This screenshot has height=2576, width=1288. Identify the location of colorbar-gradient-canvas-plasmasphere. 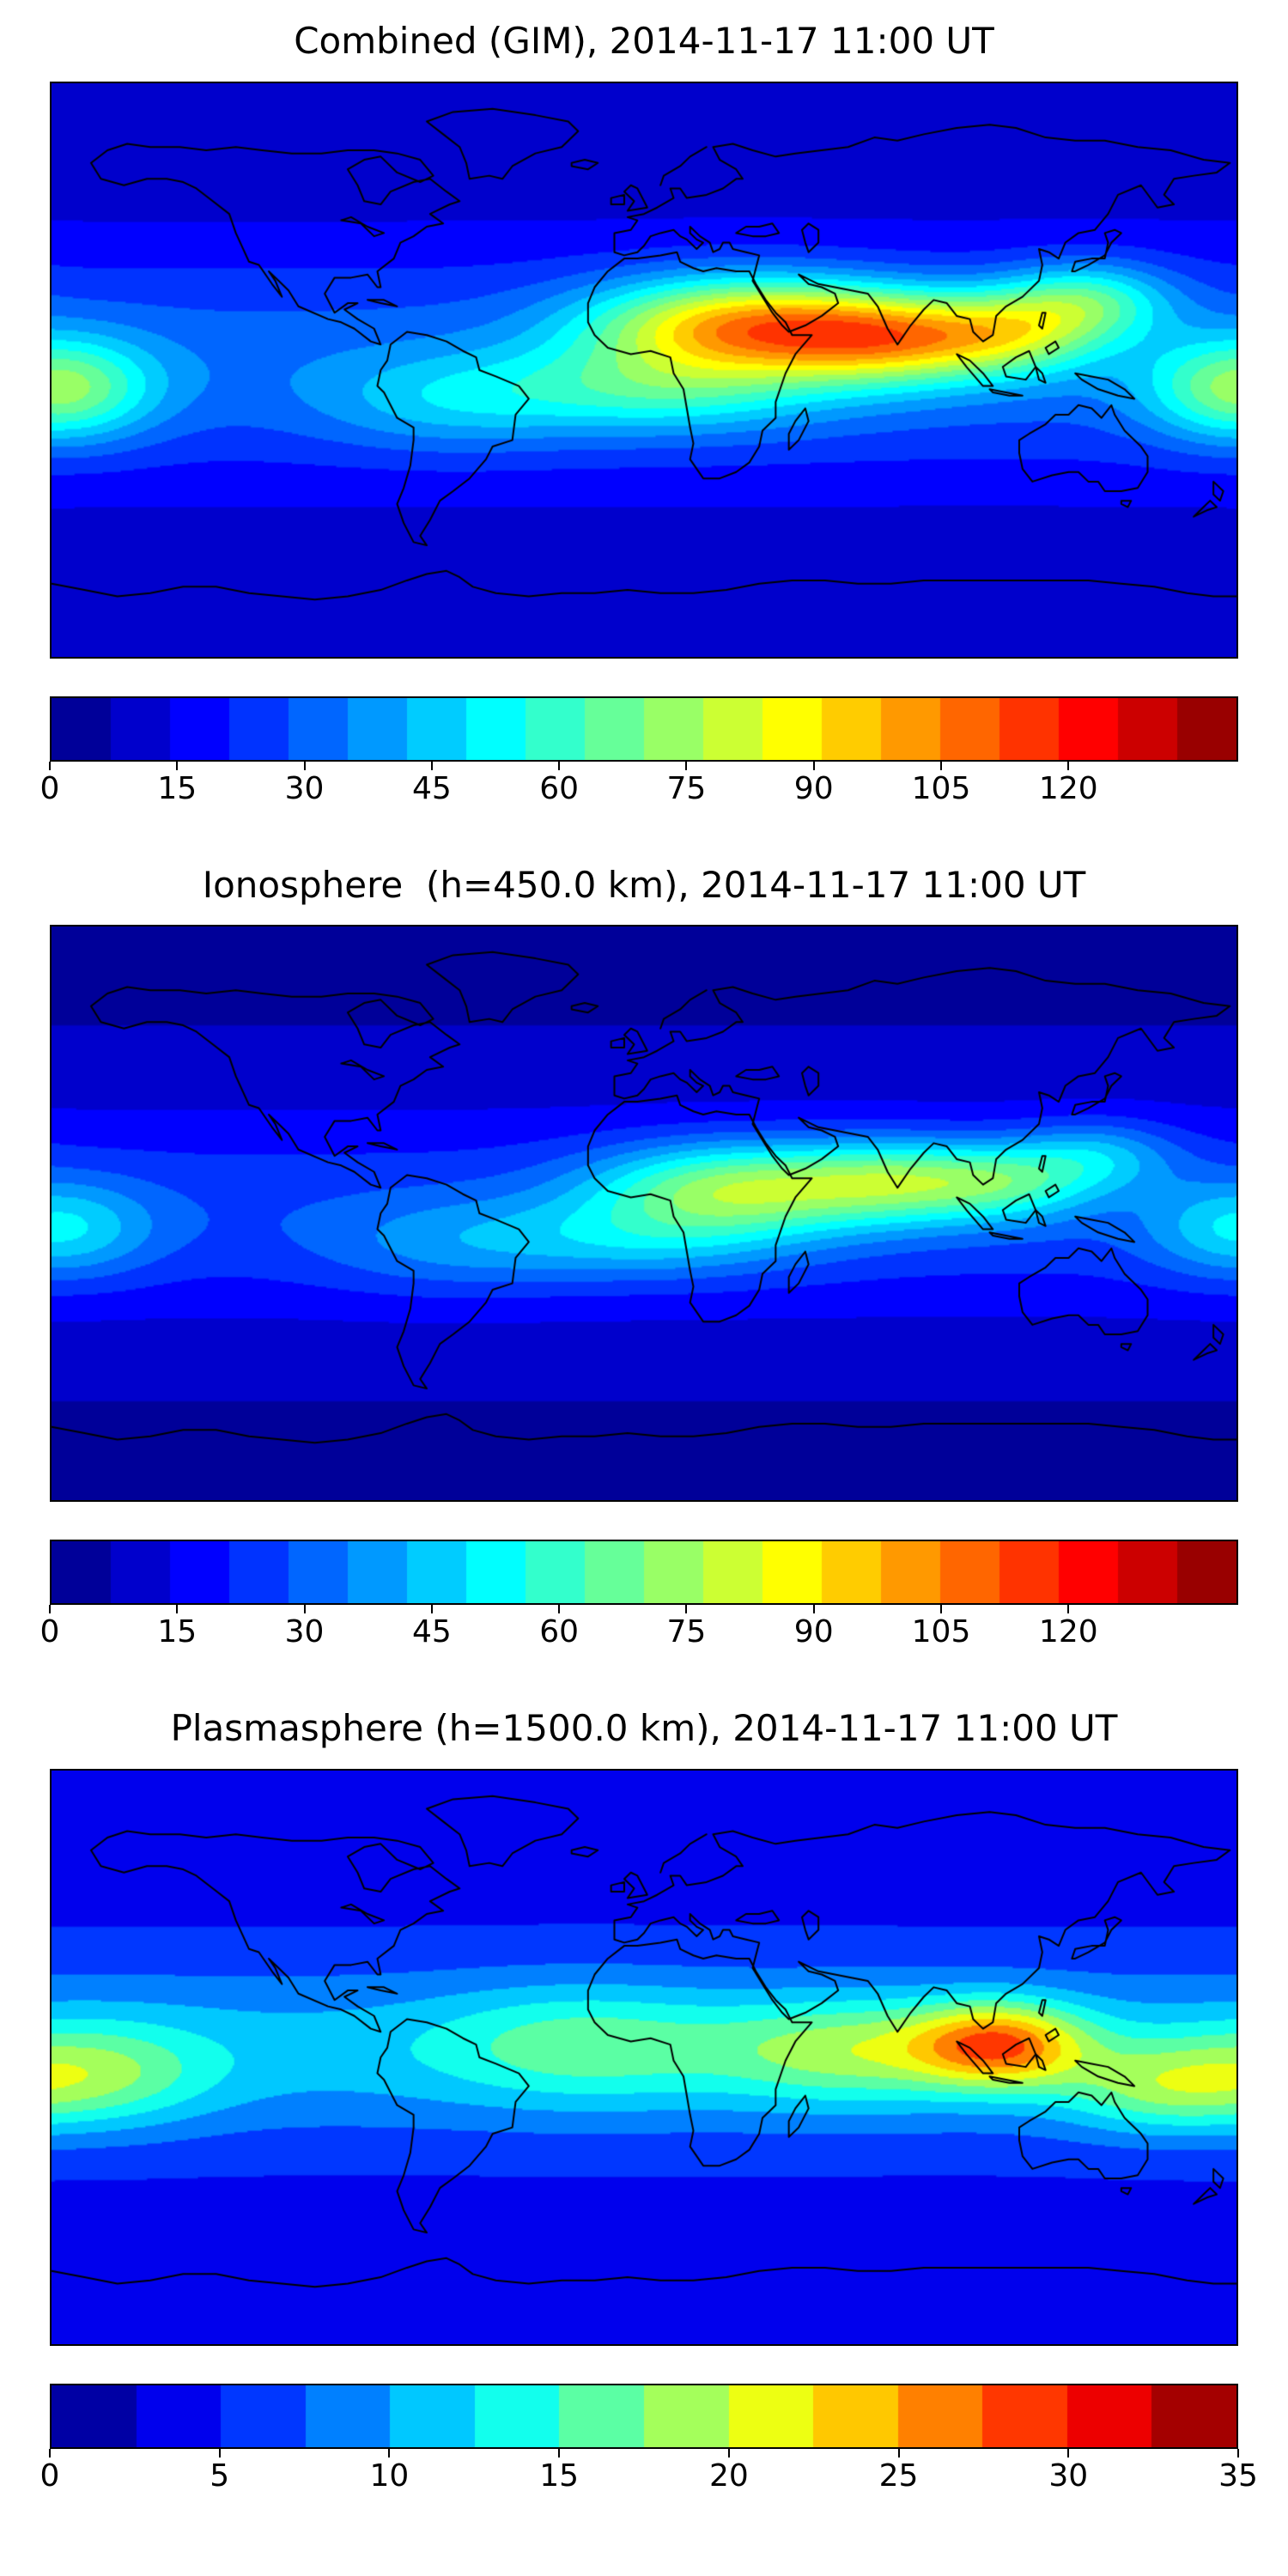
(644, 2416).